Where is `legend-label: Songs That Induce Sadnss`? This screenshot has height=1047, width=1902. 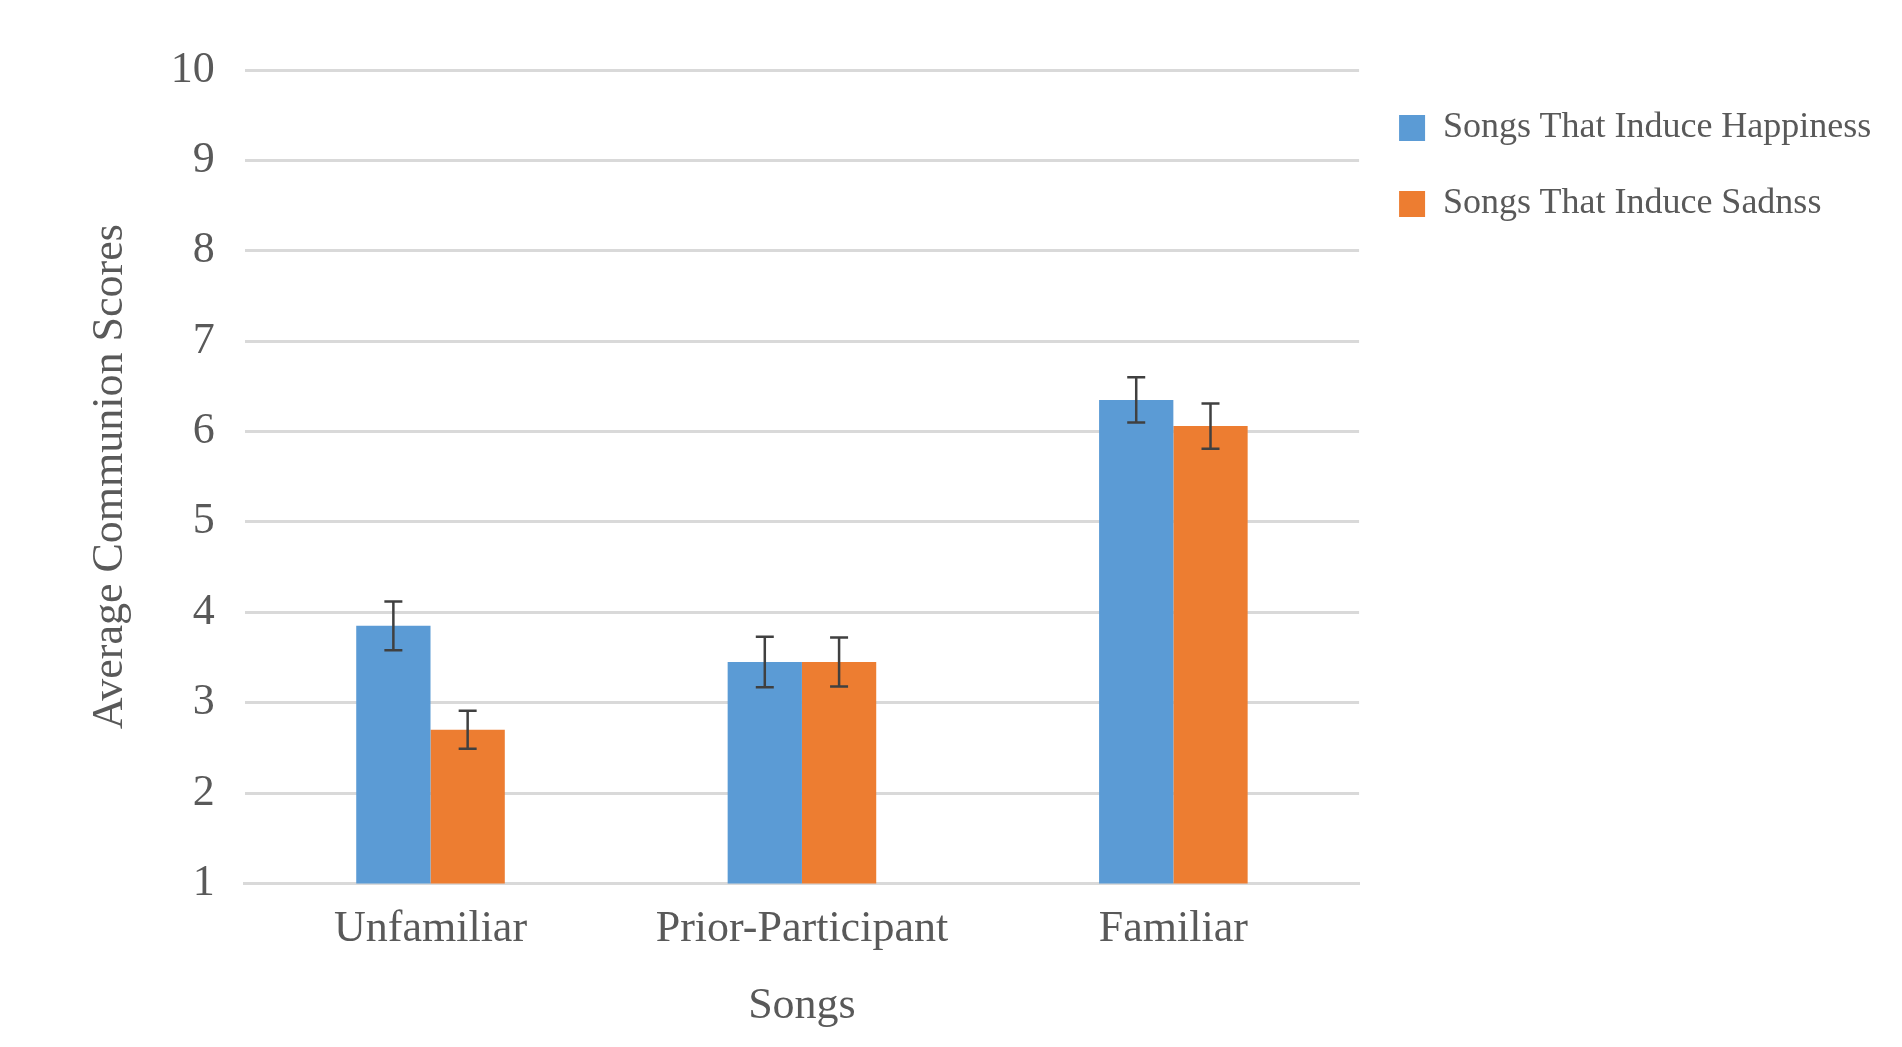 legend-label: Songs That Induce Sadnss is located at coordinates (1632, 201).